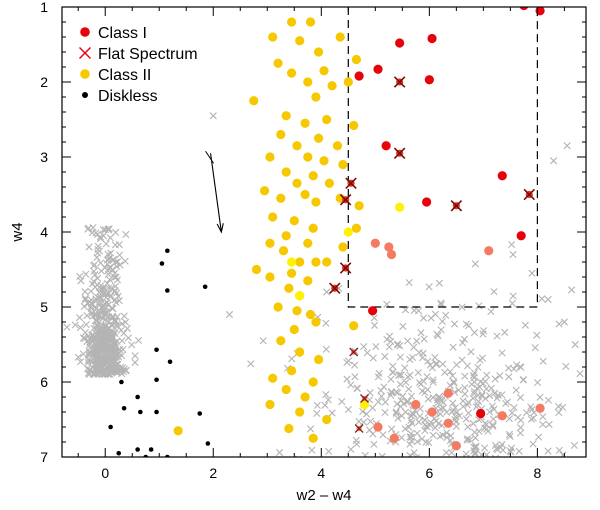 This screenshot has width=600, height=510. Describe the element at coordinates (389, 247) in the screenshot. I see `class-i-point` at that location.